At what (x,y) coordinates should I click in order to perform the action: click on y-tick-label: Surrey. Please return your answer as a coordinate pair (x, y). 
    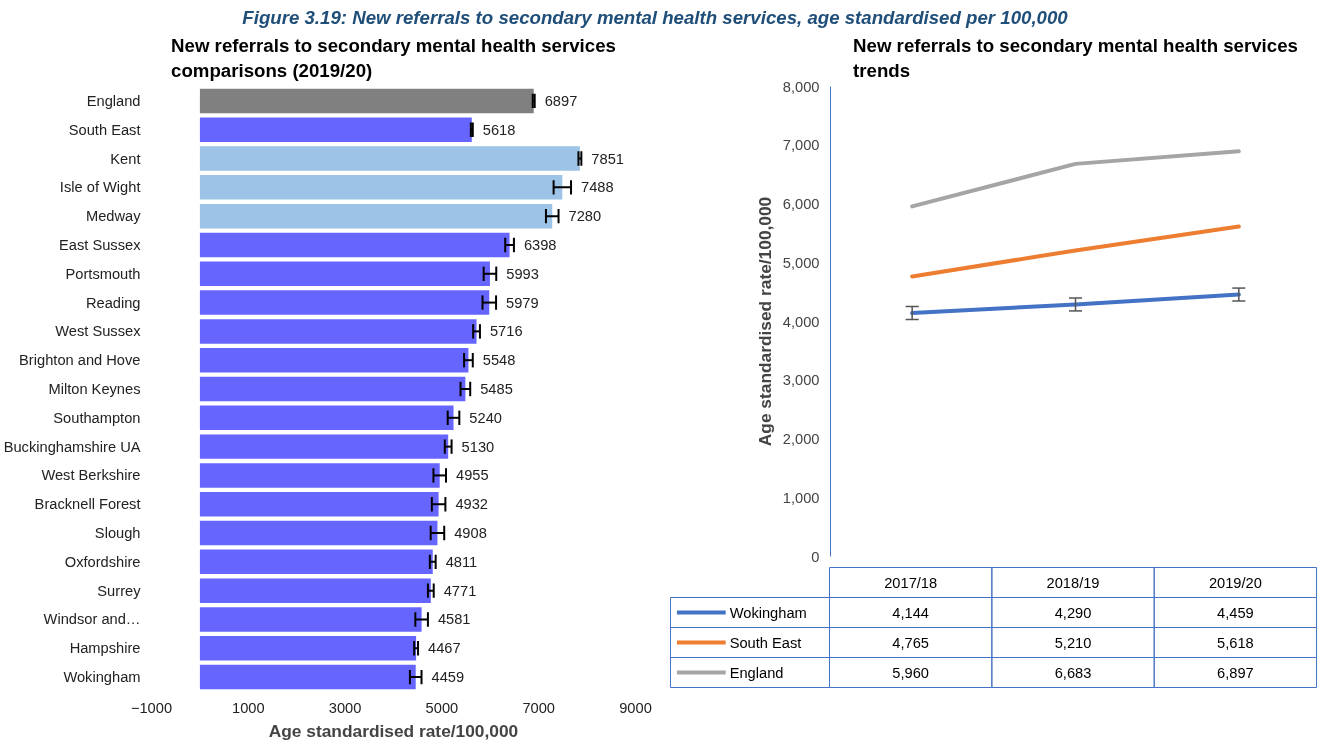
    Looking at the image, I should click on (119, 590).